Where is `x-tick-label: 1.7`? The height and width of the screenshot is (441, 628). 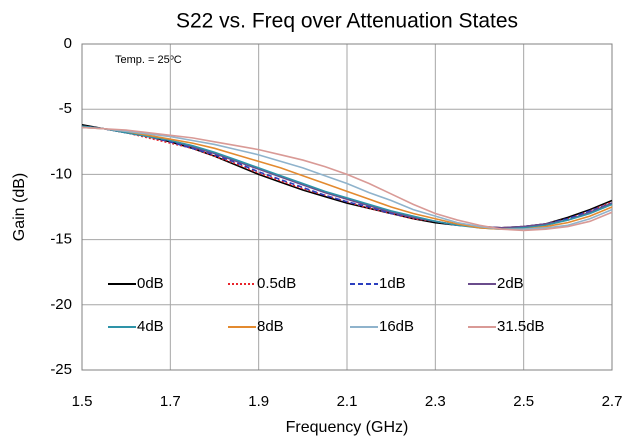
x-tick-label: 1.7 is located at coordinates (170, 401).